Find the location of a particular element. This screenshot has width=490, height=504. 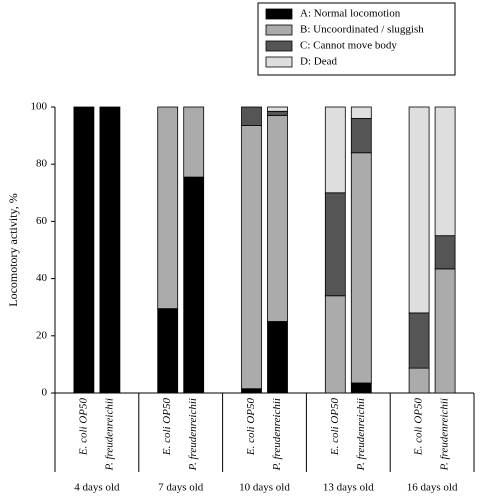

legend-label: C: Cannot move body is located at coordinates (348, 46).